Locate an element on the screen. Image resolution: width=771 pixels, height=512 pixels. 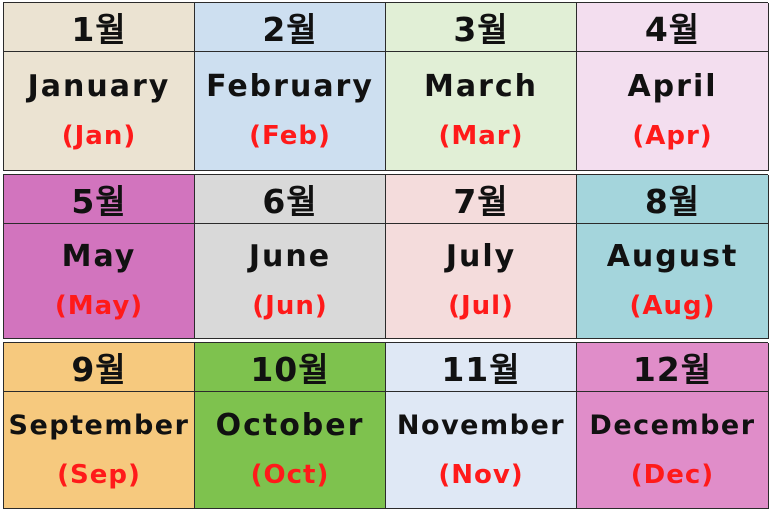
english-month-name: September is located at coordinates (99, 425).